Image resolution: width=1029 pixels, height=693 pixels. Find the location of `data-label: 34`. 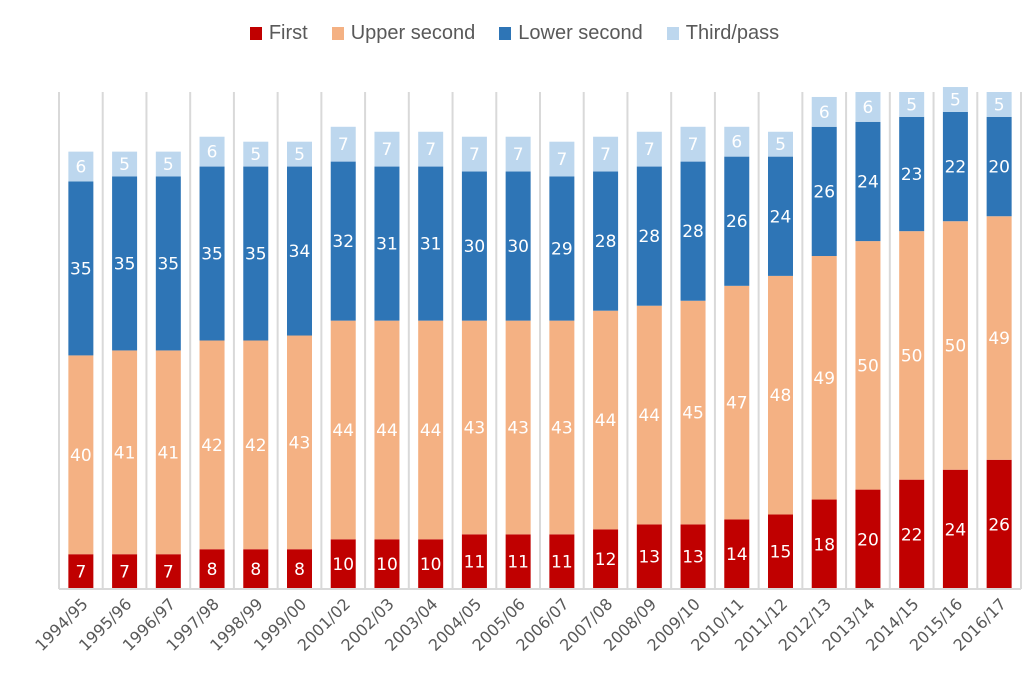

data-label: 34 is located at coordinates (300, 252).